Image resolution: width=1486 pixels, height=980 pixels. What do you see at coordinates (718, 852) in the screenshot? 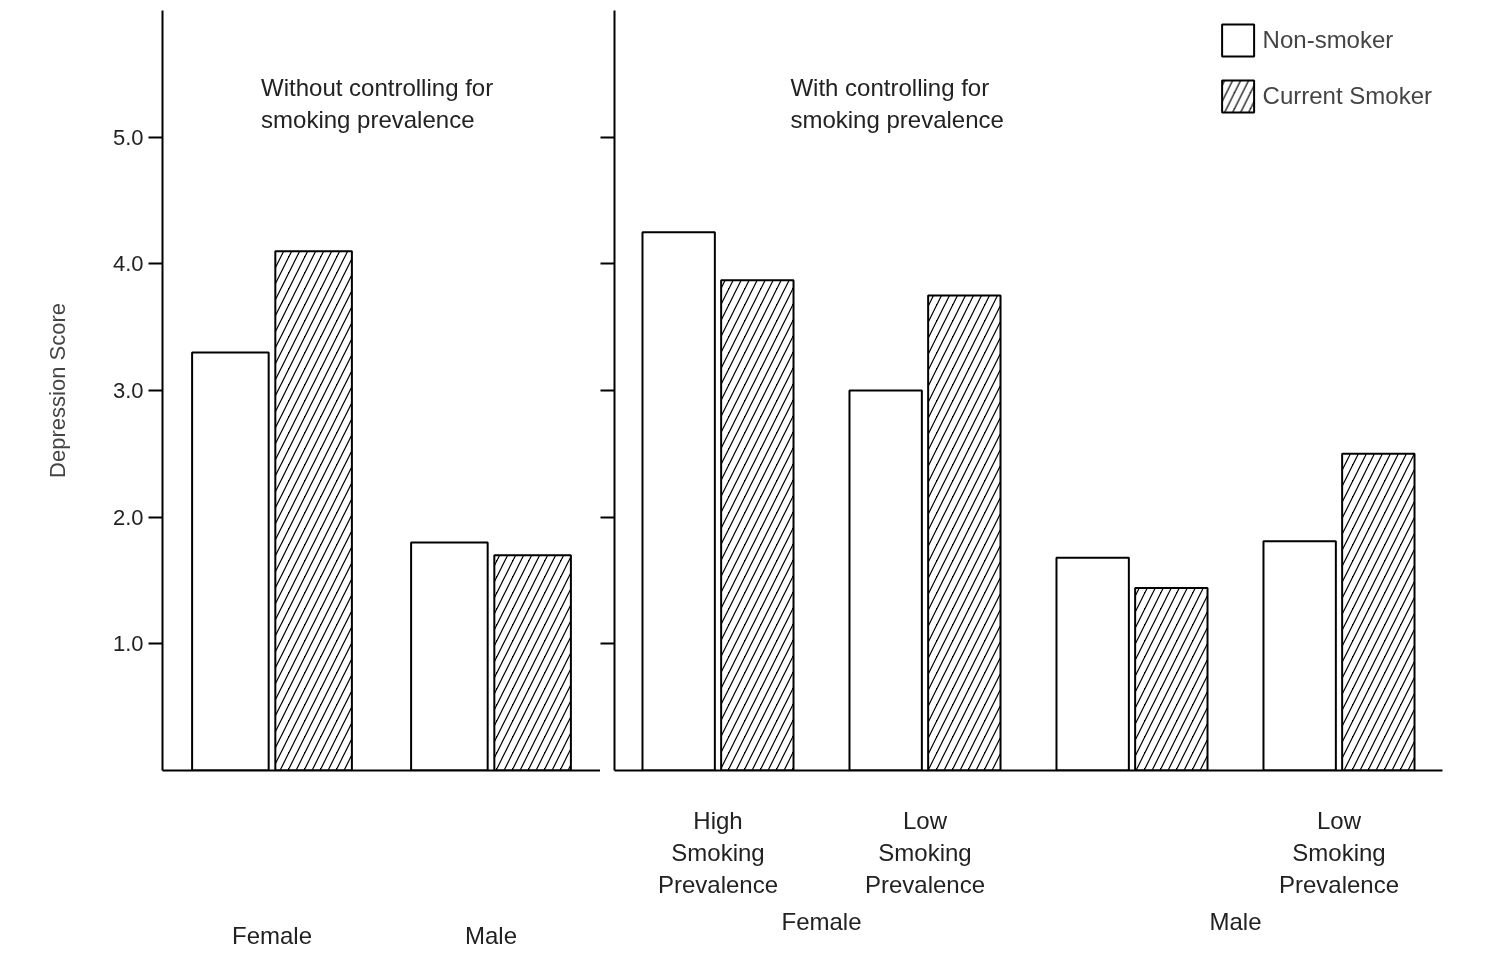
I see `x-tick-label: High Smoking Prevalence` at bounding box center [718, 852].